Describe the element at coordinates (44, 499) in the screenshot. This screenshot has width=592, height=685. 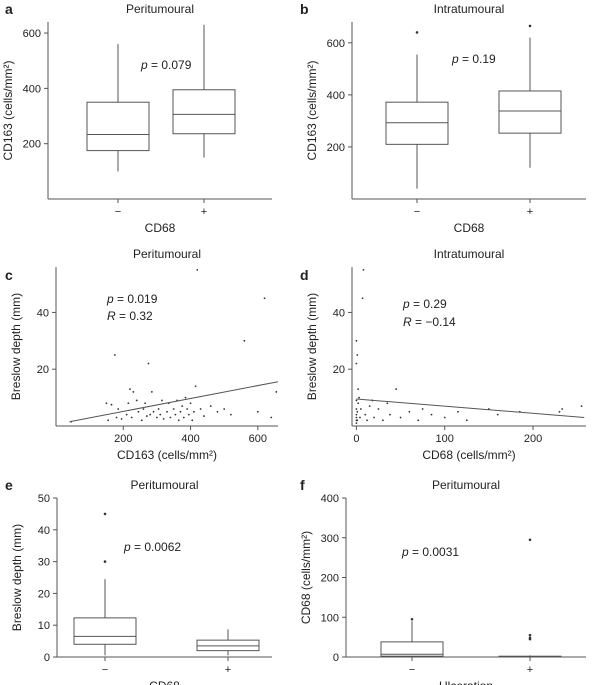
I see `y-tick-label: 50` at that location.